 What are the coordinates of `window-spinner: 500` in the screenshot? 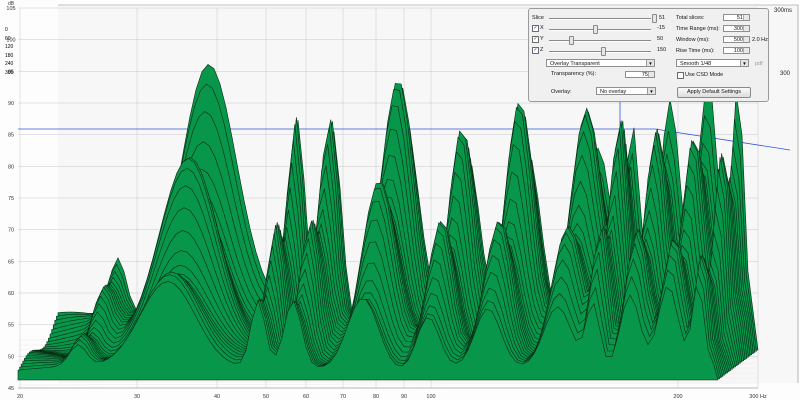 It's located at (736, 39).